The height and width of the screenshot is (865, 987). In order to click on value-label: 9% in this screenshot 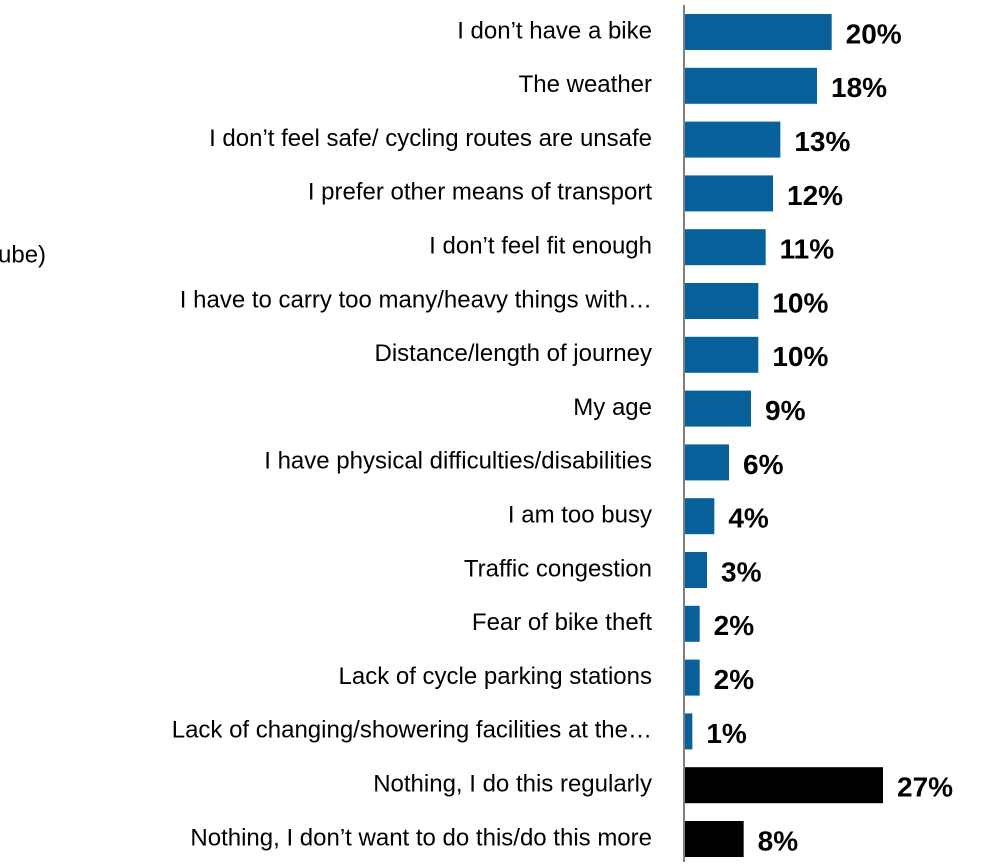, I will do `click(785, 410)`.